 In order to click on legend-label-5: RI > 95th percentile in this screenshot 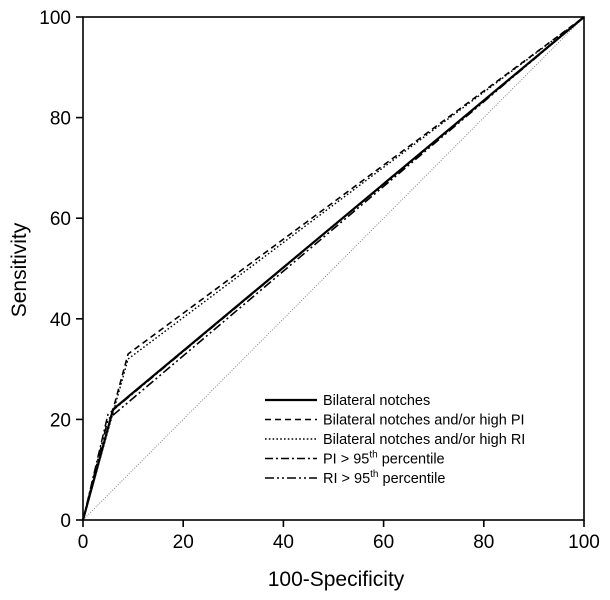, I will do `click(384, 478)`.